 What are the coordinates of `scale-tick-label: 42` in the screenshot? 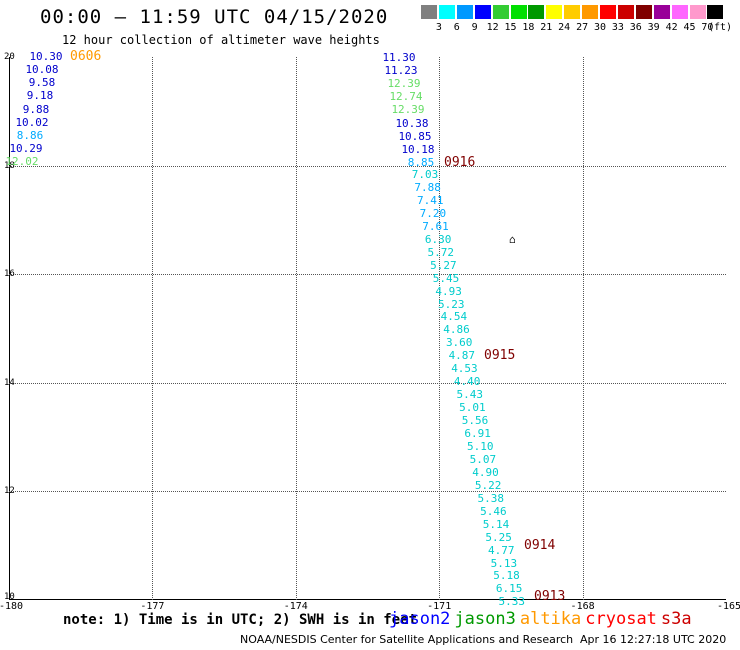 It's located at (671, 27).